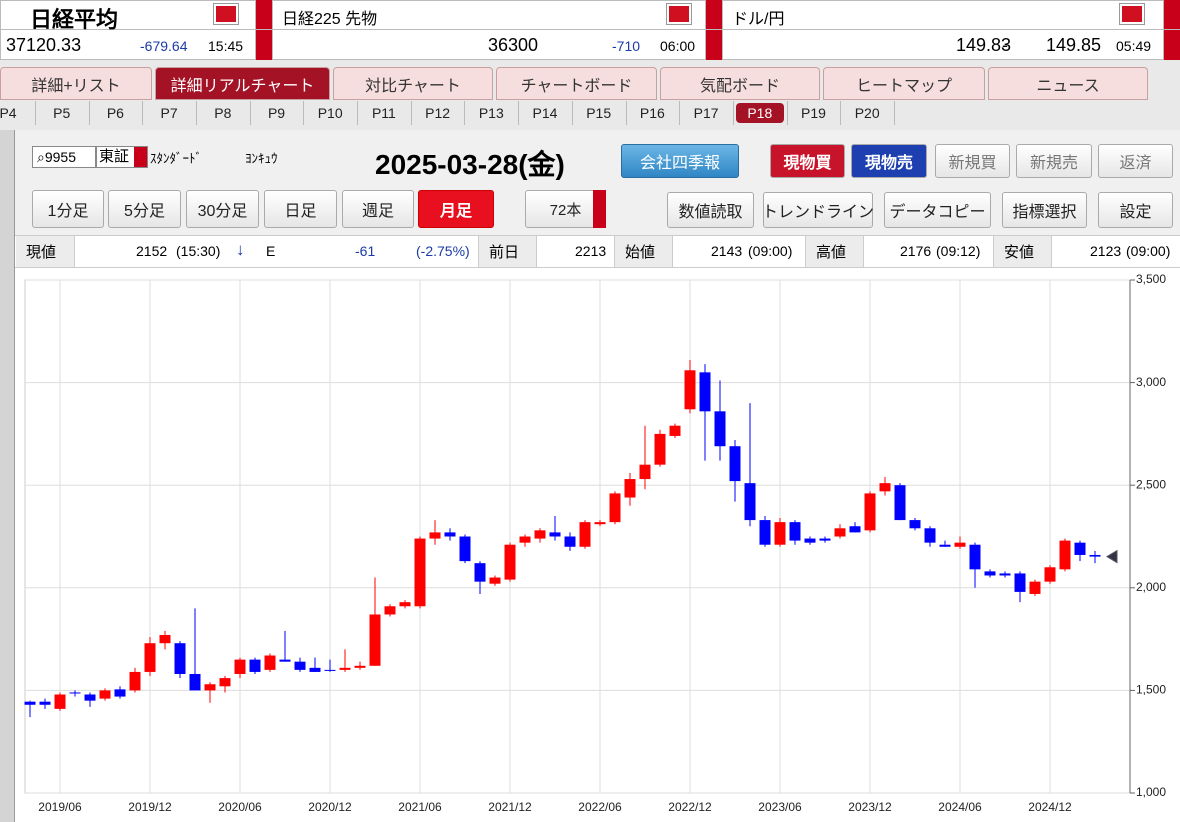 Image resolution: width=1180 pixels, height=822 pixels. I want to click on page-tab: P11, so click(383, 113).